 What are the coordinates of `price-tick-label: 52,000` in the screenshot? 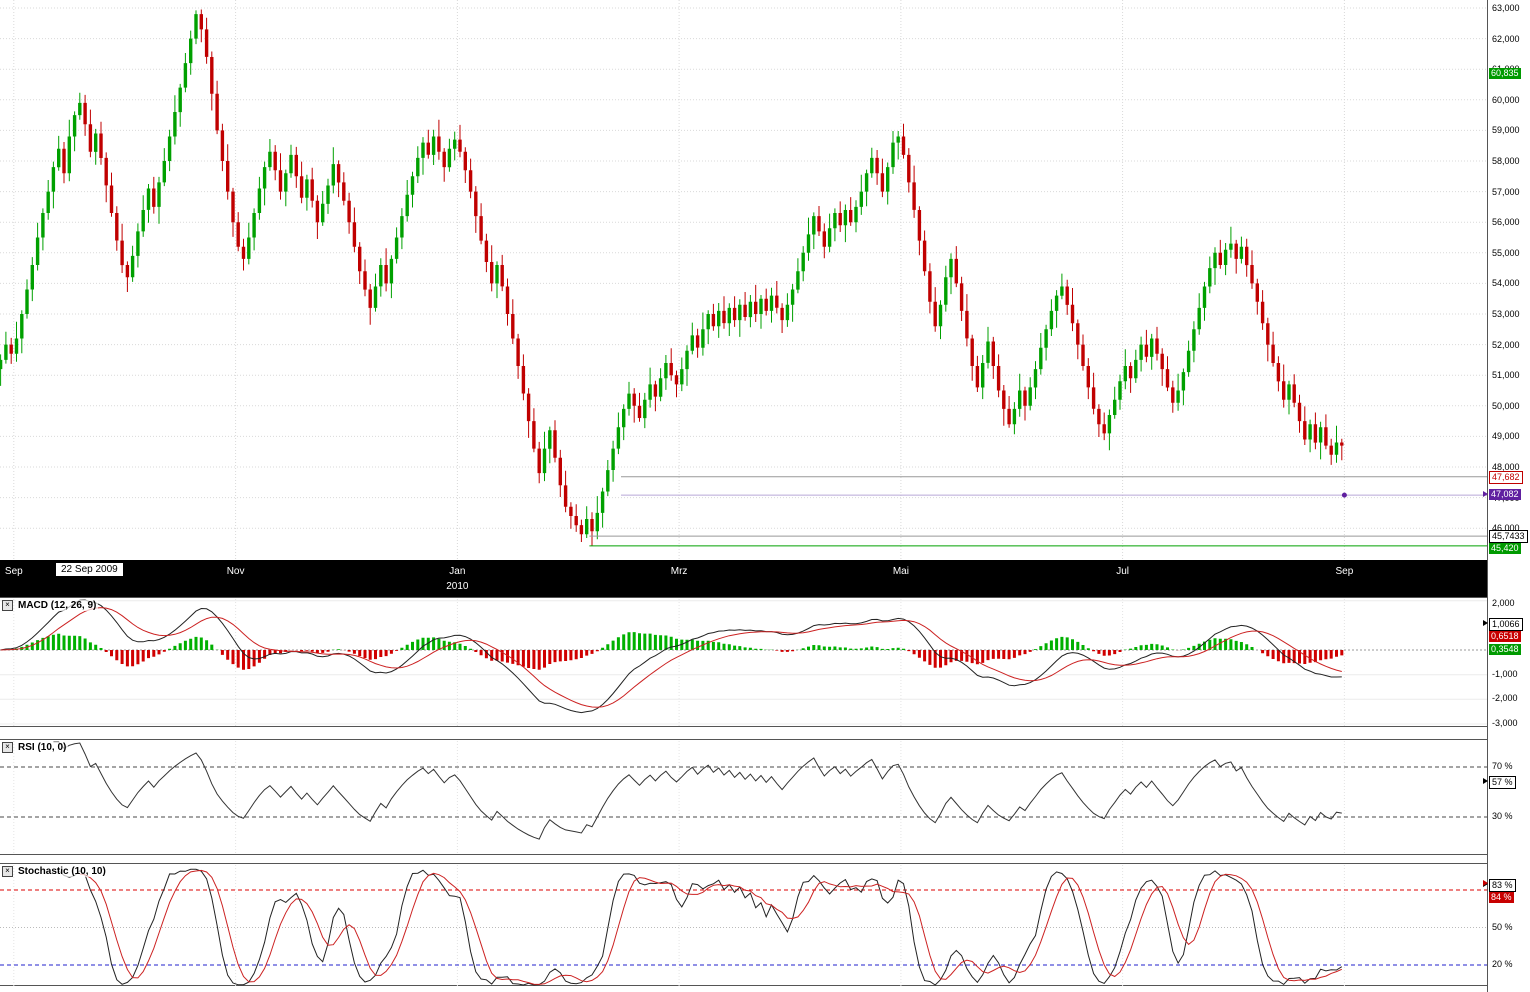 It's located at (1506, 344).